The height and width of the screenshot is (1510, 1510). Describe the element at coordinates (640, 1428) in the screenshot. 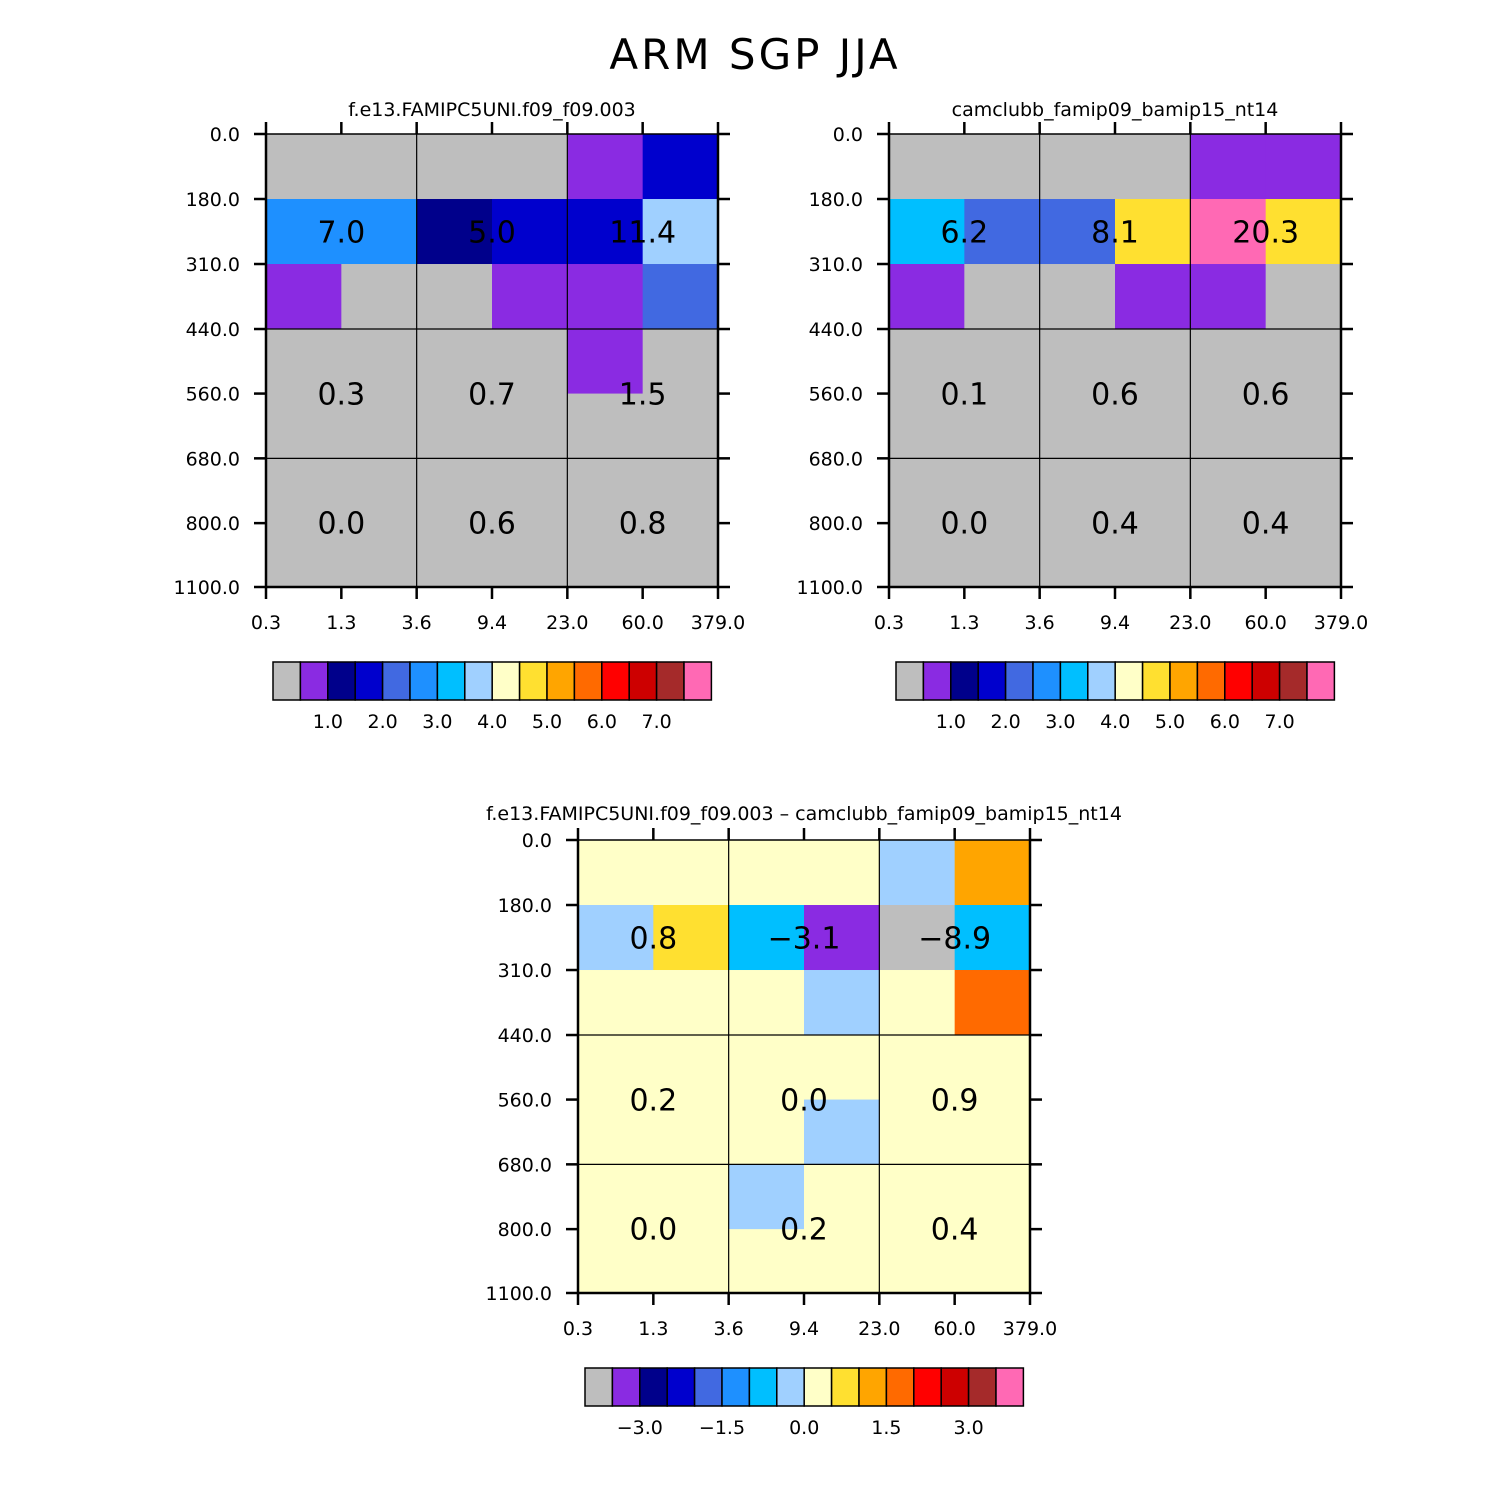

I see `colorbar-label: −3.0` at that location.